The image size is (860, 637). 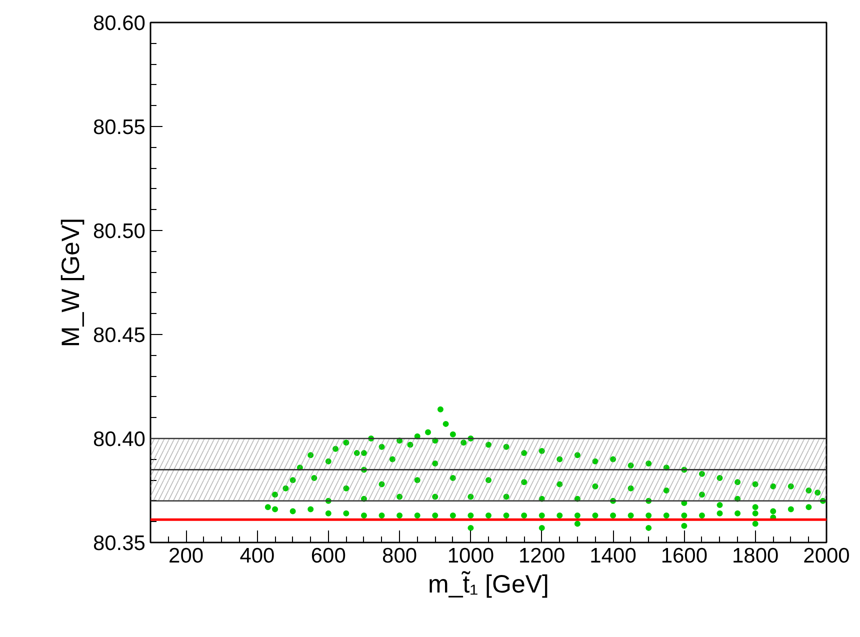 What do you see at coordinates (186, 556) in the screenshot?
I see `x-tick-label: 200` at bounding box center [186, 556].